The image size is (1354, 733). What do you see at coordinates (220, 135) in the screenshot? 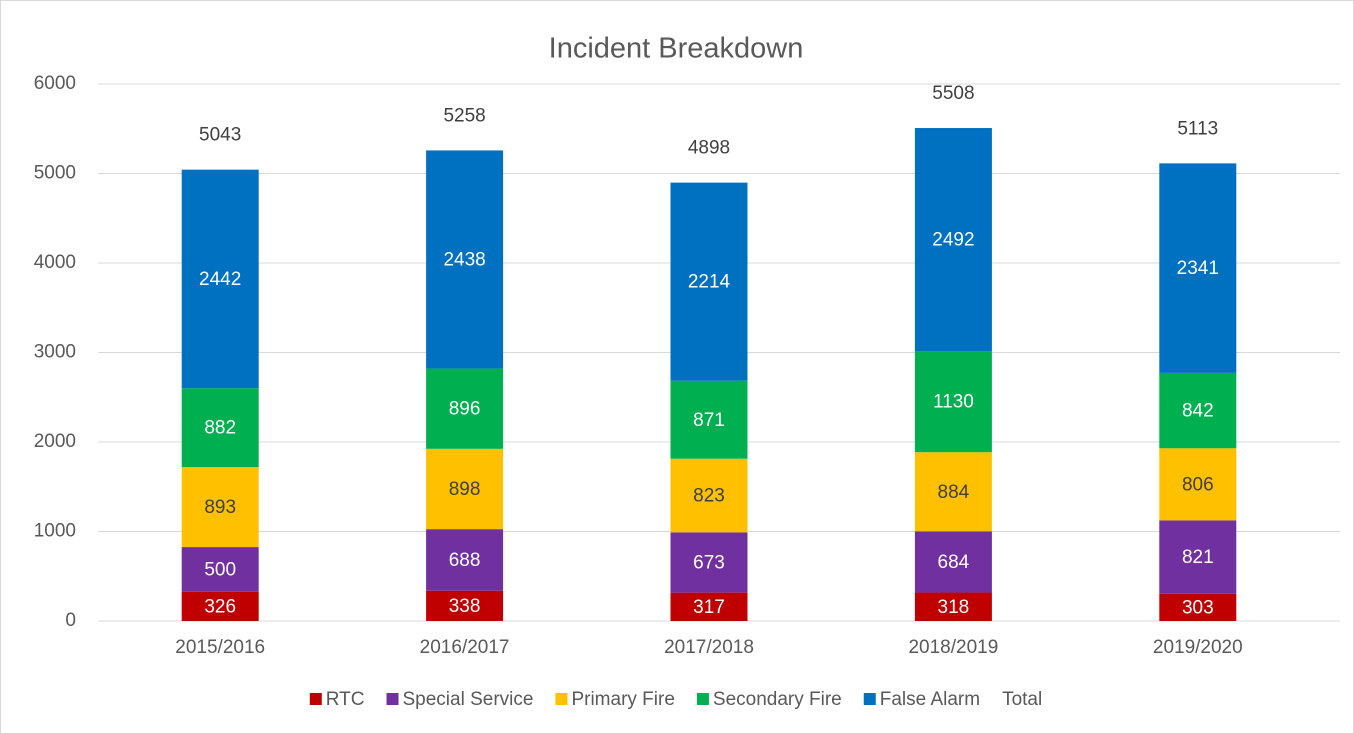
I see `data-label: 5043` at bounding box center [220, 135].